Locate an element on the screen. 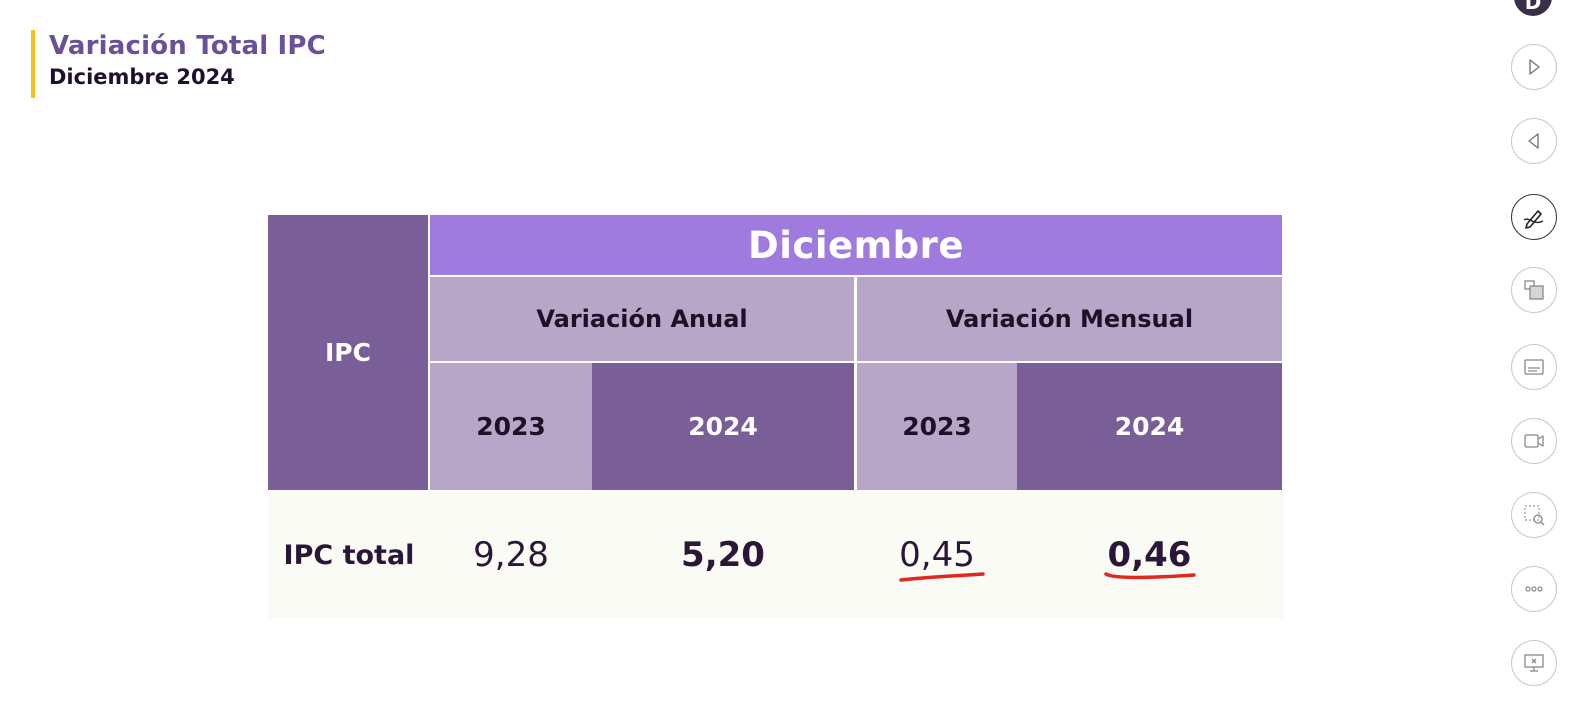 The height and width of the screenshot is (705, 1596). monthly-2024-value: 0,46 is located at coordinates (1149, 555).